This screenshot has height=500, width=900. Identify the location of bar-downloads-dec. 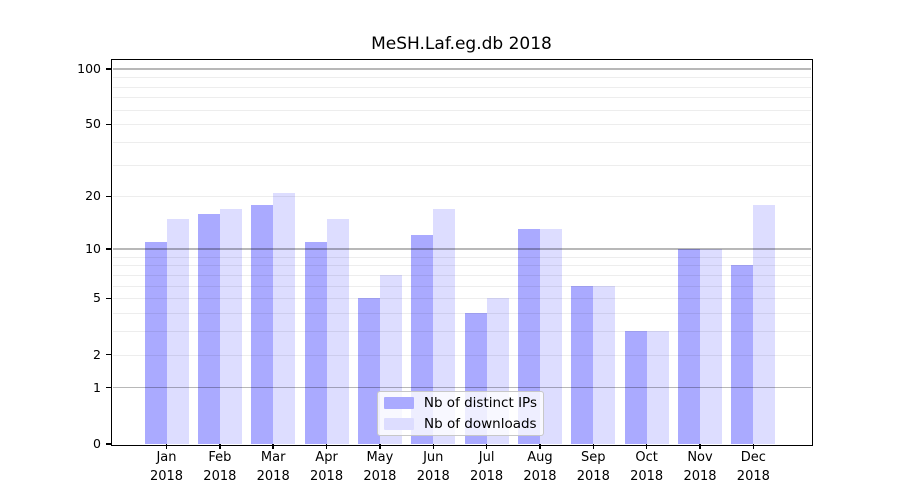
(764, 324).